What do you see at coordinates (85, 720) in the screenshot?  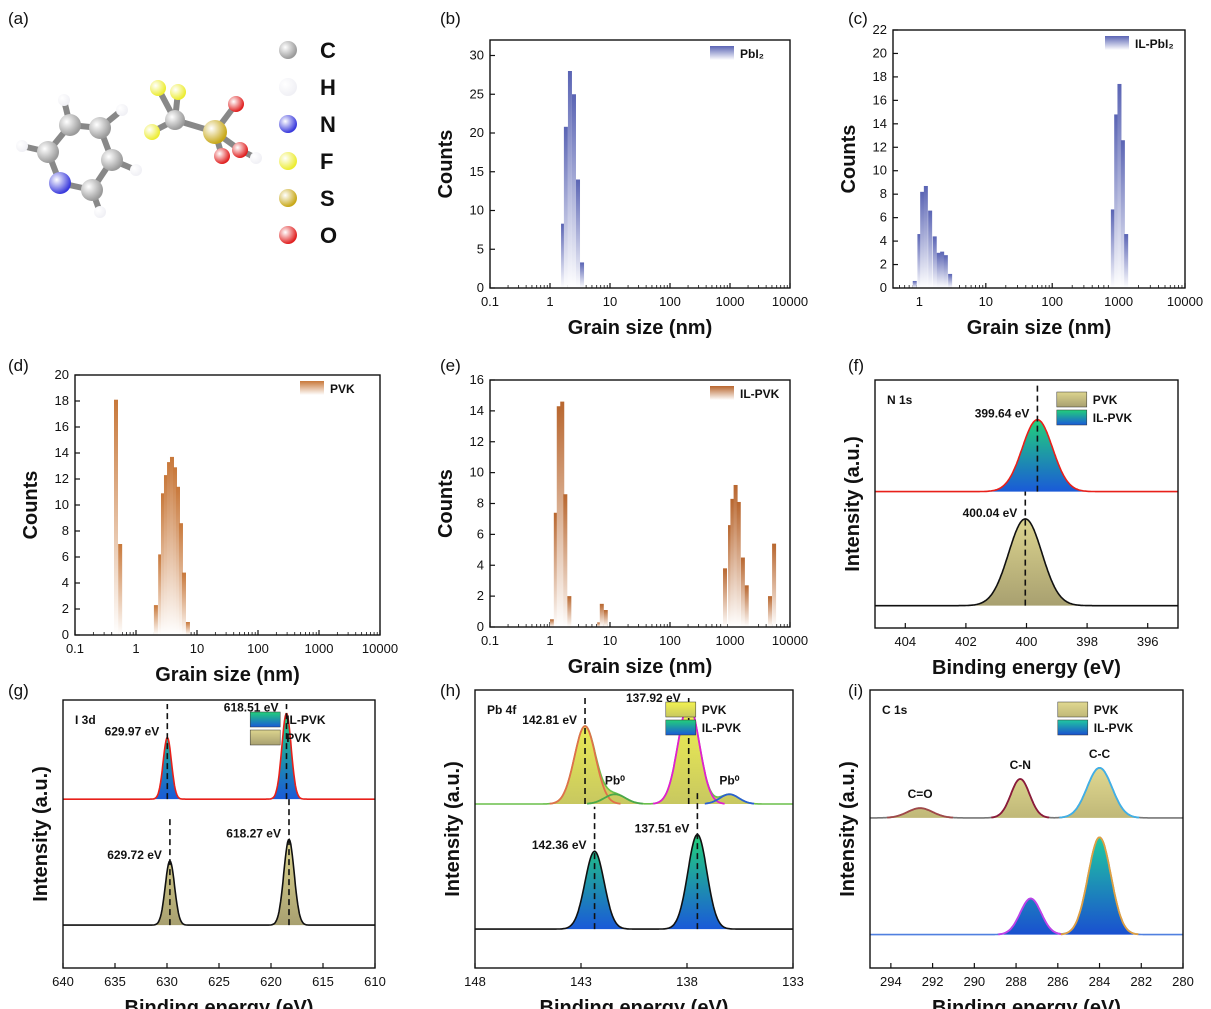 I see `panel-title: I 3d` at bounding box center [85, 720].